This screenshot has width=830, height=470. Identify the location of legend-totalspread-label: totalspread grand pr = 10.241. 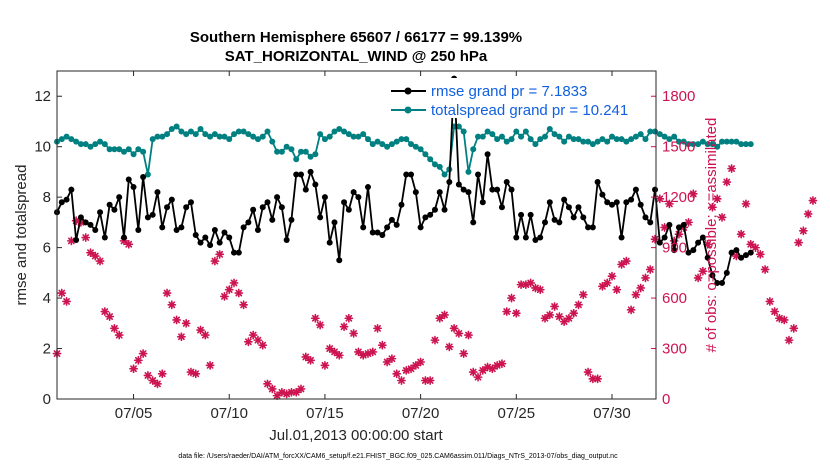
(529, 110).